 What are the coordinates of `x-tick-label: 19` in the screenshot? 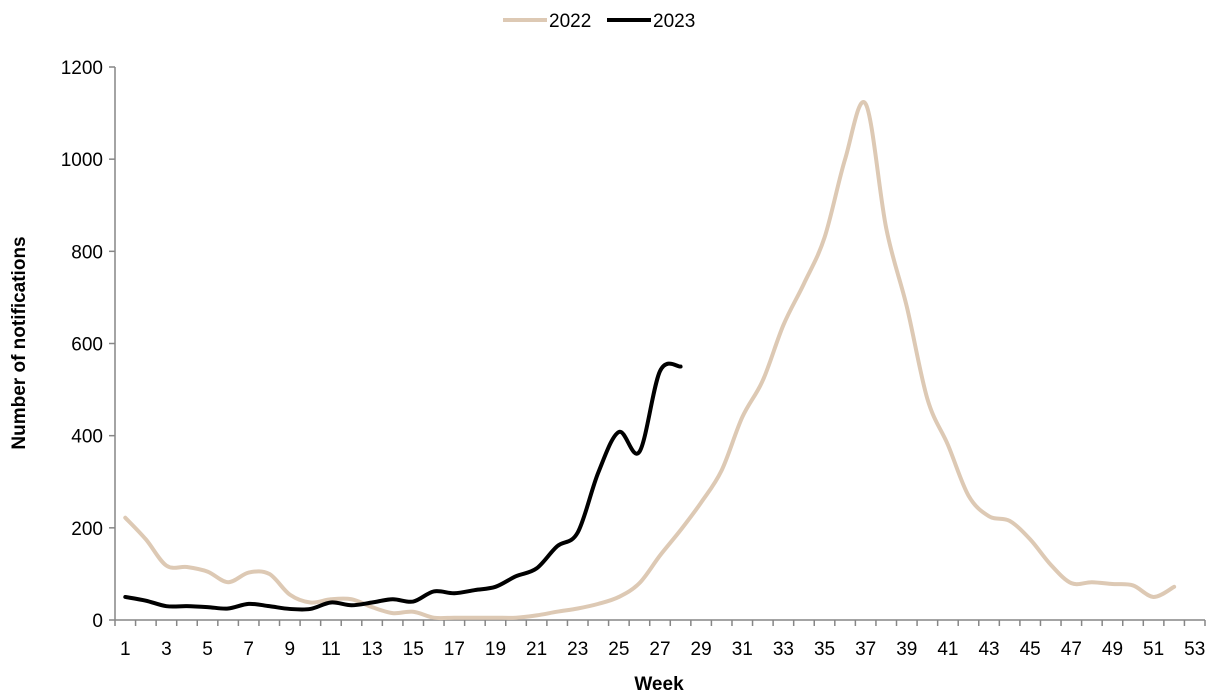 It's located at (495, 649).